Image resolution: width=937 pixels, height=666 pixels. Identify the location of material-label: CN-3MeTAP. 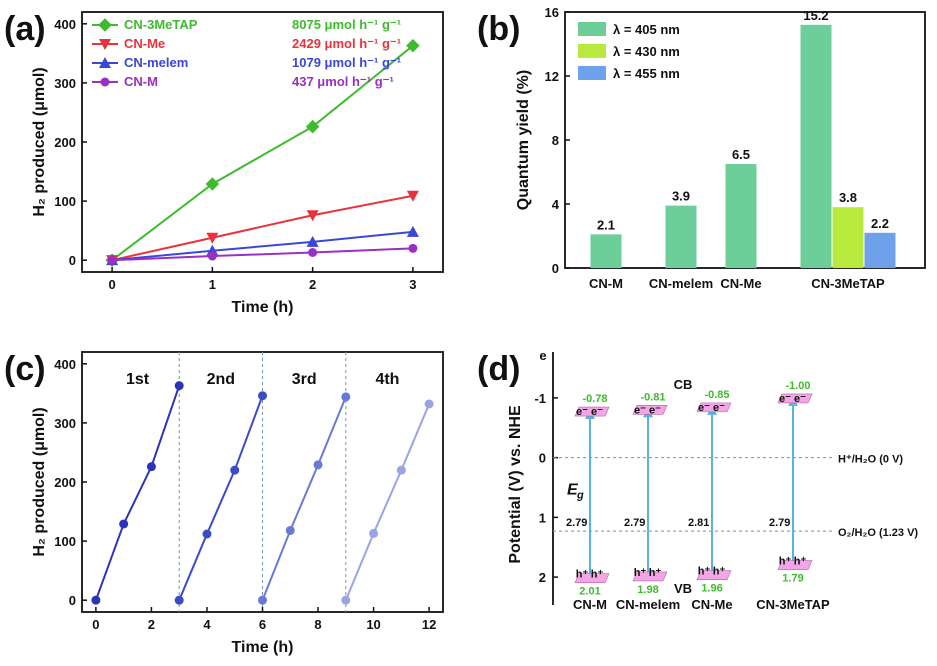
(793, 604).